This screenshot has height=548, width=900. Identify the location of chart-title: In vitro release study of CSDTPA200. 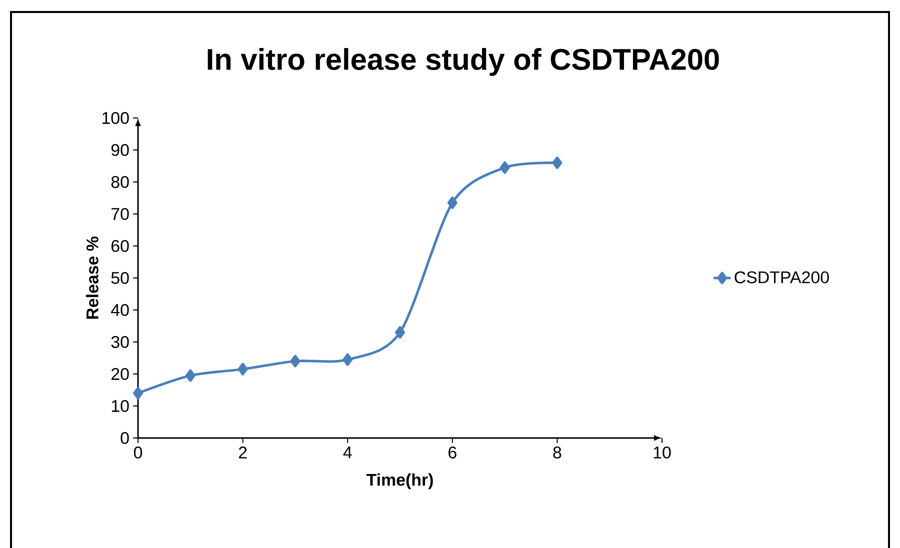
(463, 62).